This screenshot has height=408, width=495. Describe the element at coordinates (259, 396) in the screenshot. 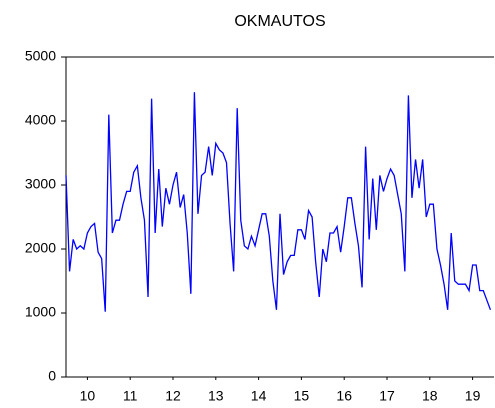

I see `x-tick-label: 14` at that location.